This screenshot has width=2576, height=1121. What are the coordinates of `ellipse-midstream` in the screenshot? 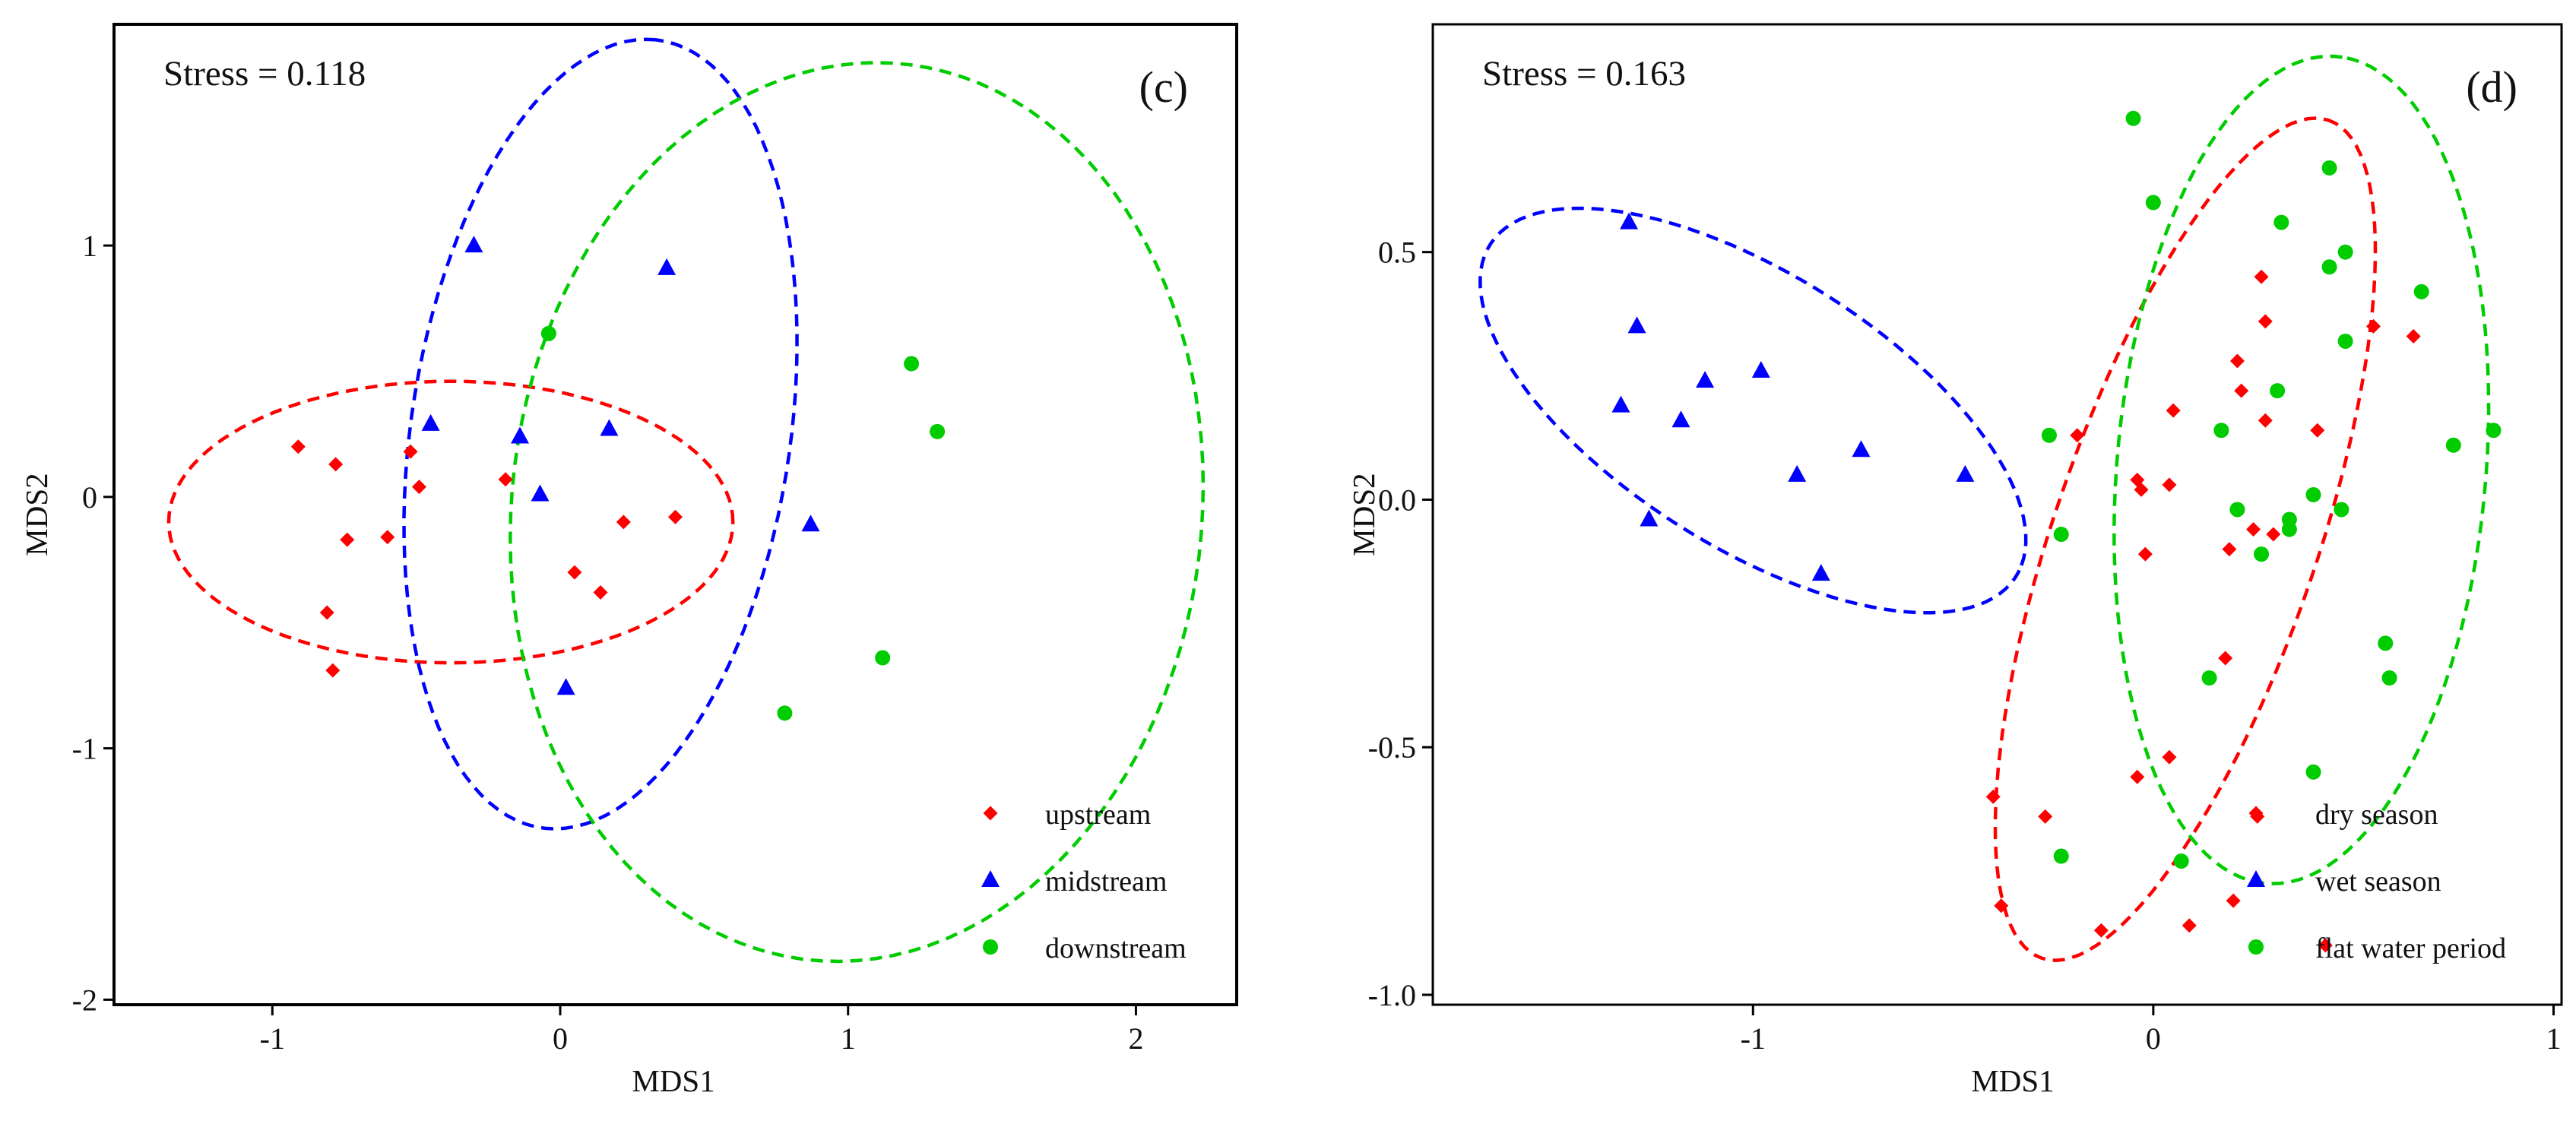 It's located at (600, 434).